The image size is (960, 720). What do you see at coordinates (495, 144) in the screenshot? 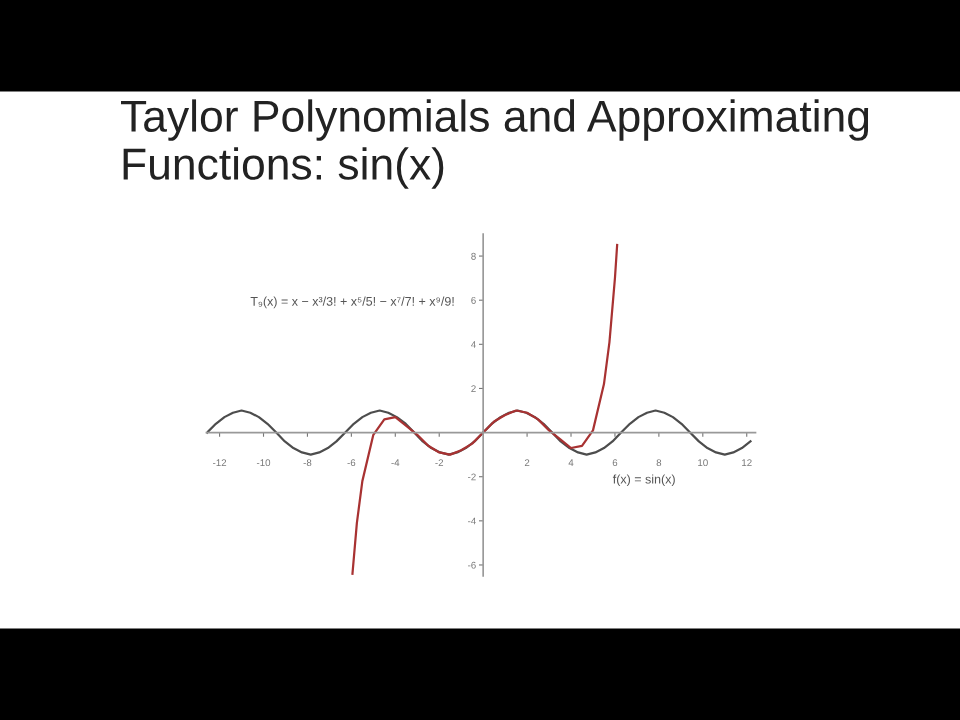
I see `chart-title: Taylor Polynomials and Approximating Functions: sin(x)` at bounding box center [495, 144].